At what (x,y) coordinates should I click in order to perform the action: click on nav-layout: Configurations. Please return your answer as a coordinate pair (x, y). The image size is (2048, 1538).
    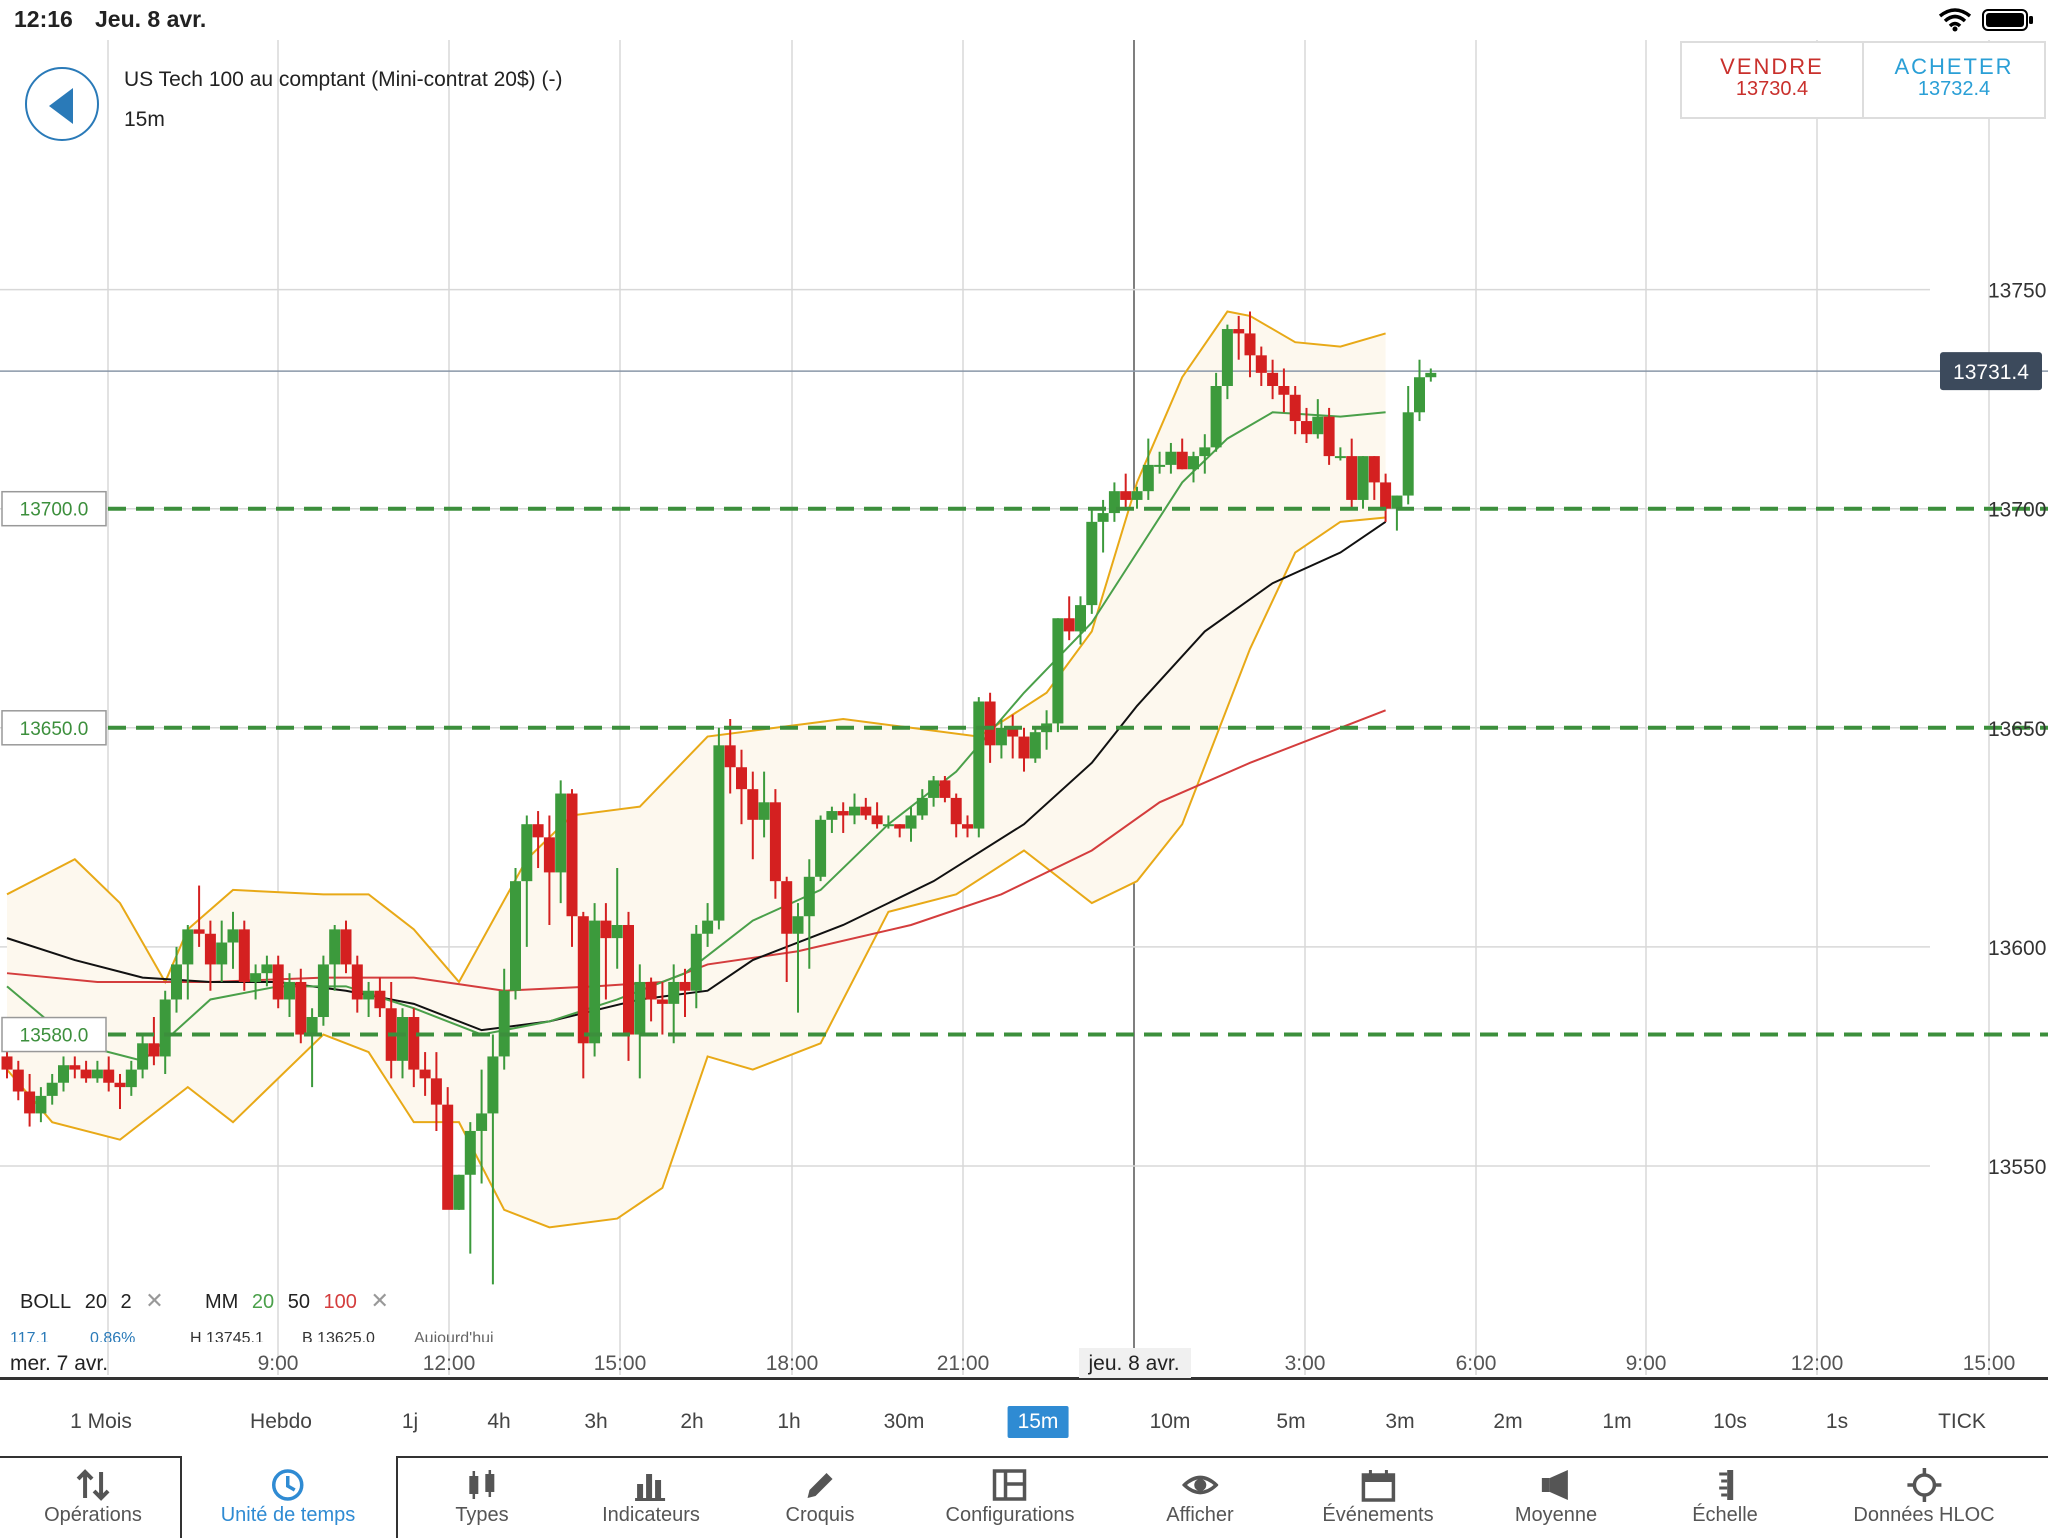
    Looking at the image, I should click on (1010, 1498).